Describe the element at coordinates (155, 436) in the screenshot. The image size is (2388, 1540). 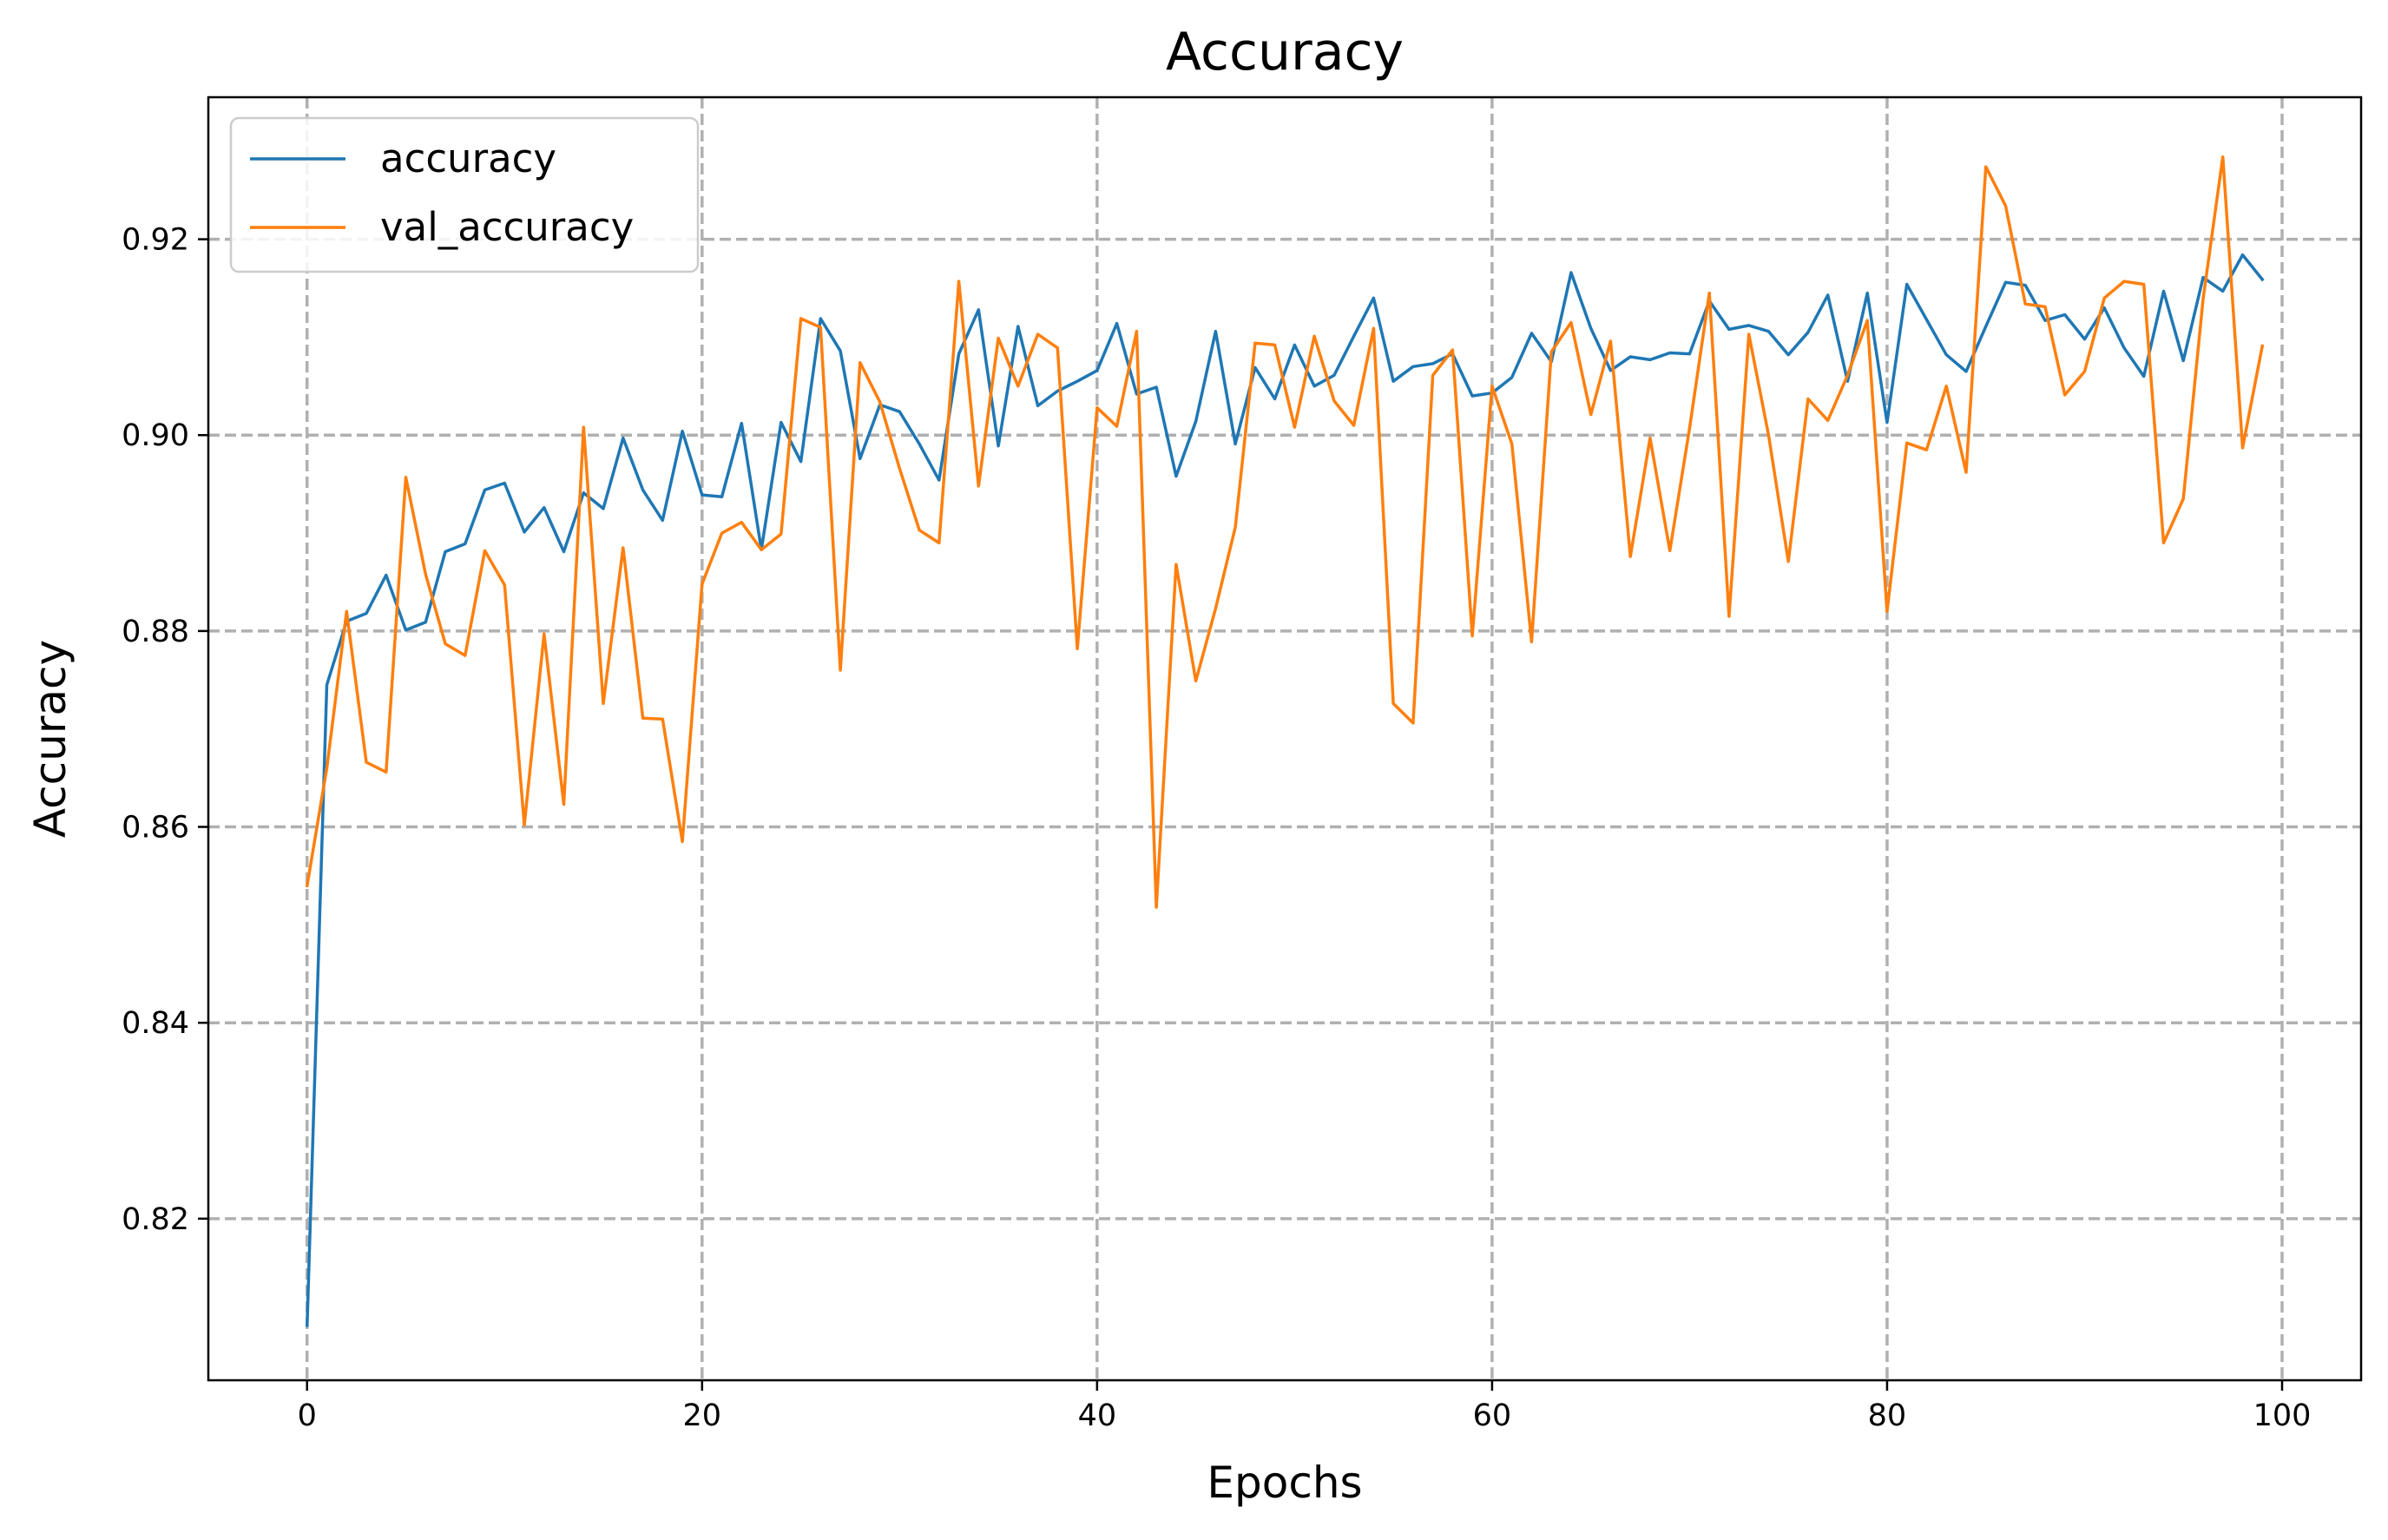
I see `y-tick-label: 0.90` at that location.